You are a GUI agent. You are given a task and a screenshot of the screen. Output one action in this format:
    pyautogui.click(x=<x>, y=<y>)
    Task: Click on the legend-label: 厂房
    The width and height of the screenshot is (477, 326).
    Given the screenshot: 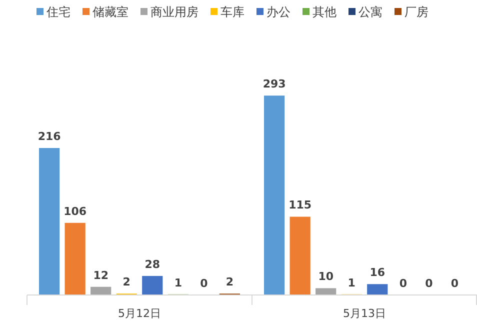 What is the action you would take?
    pyautogui.click(x=416, y=12)
    